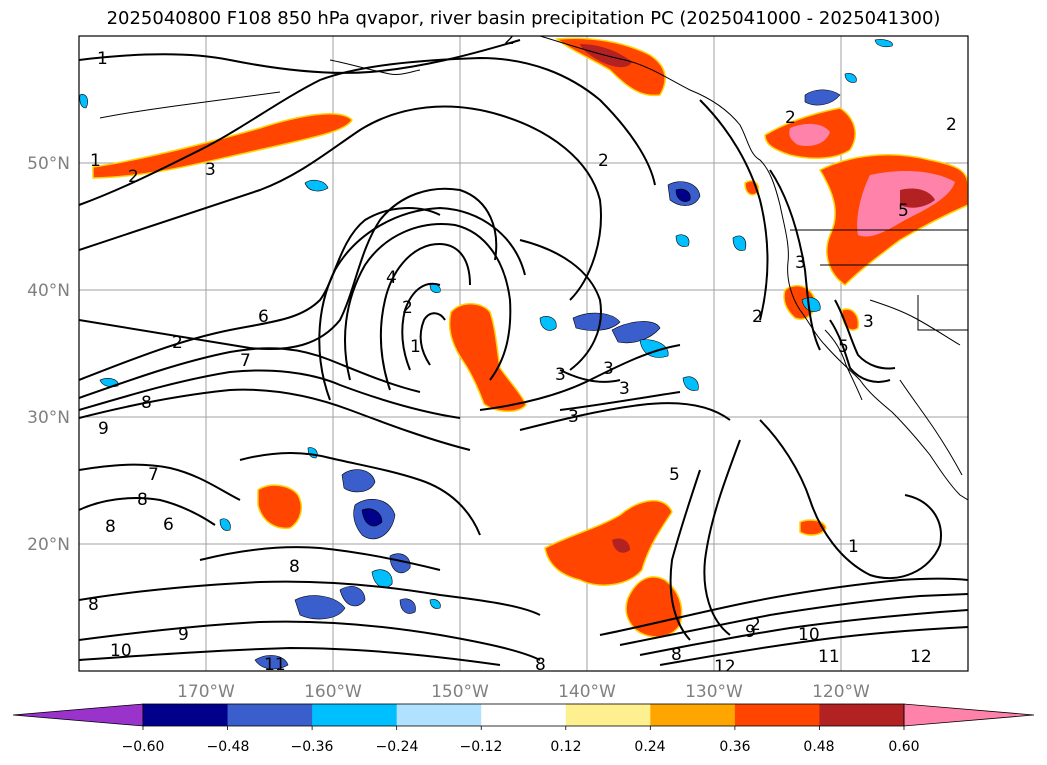 The width and height of the screenshot is (1047, 765). Describe the element at coordinates (143, 747) in the screenshot. I see `colorbar-tick-label: −0.60` at that location.